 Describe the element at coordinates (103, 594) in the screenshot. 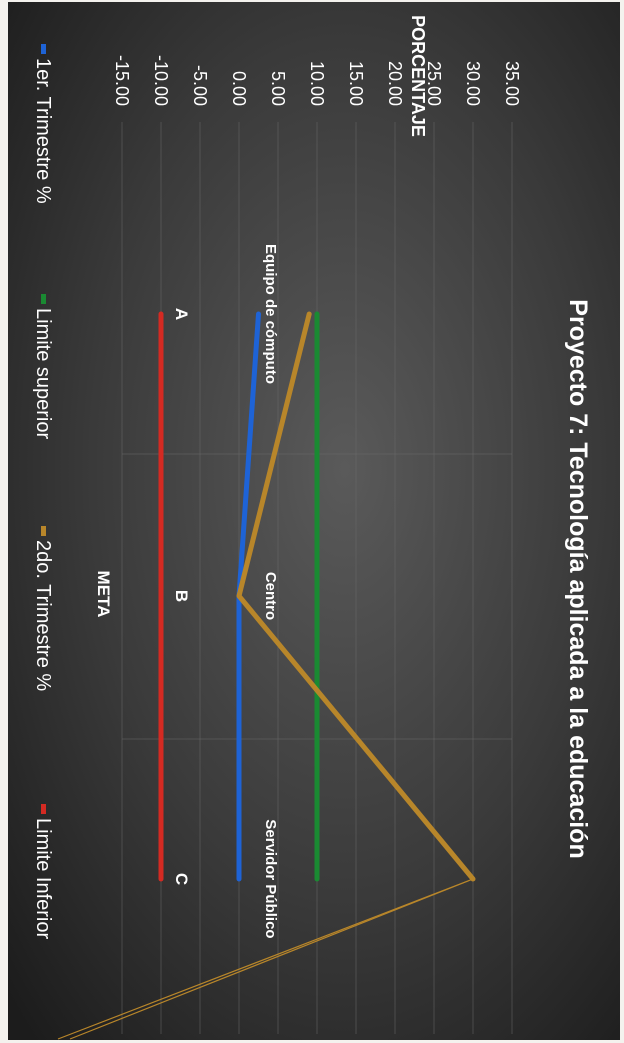

I see `x-axis-title: META` at that location.